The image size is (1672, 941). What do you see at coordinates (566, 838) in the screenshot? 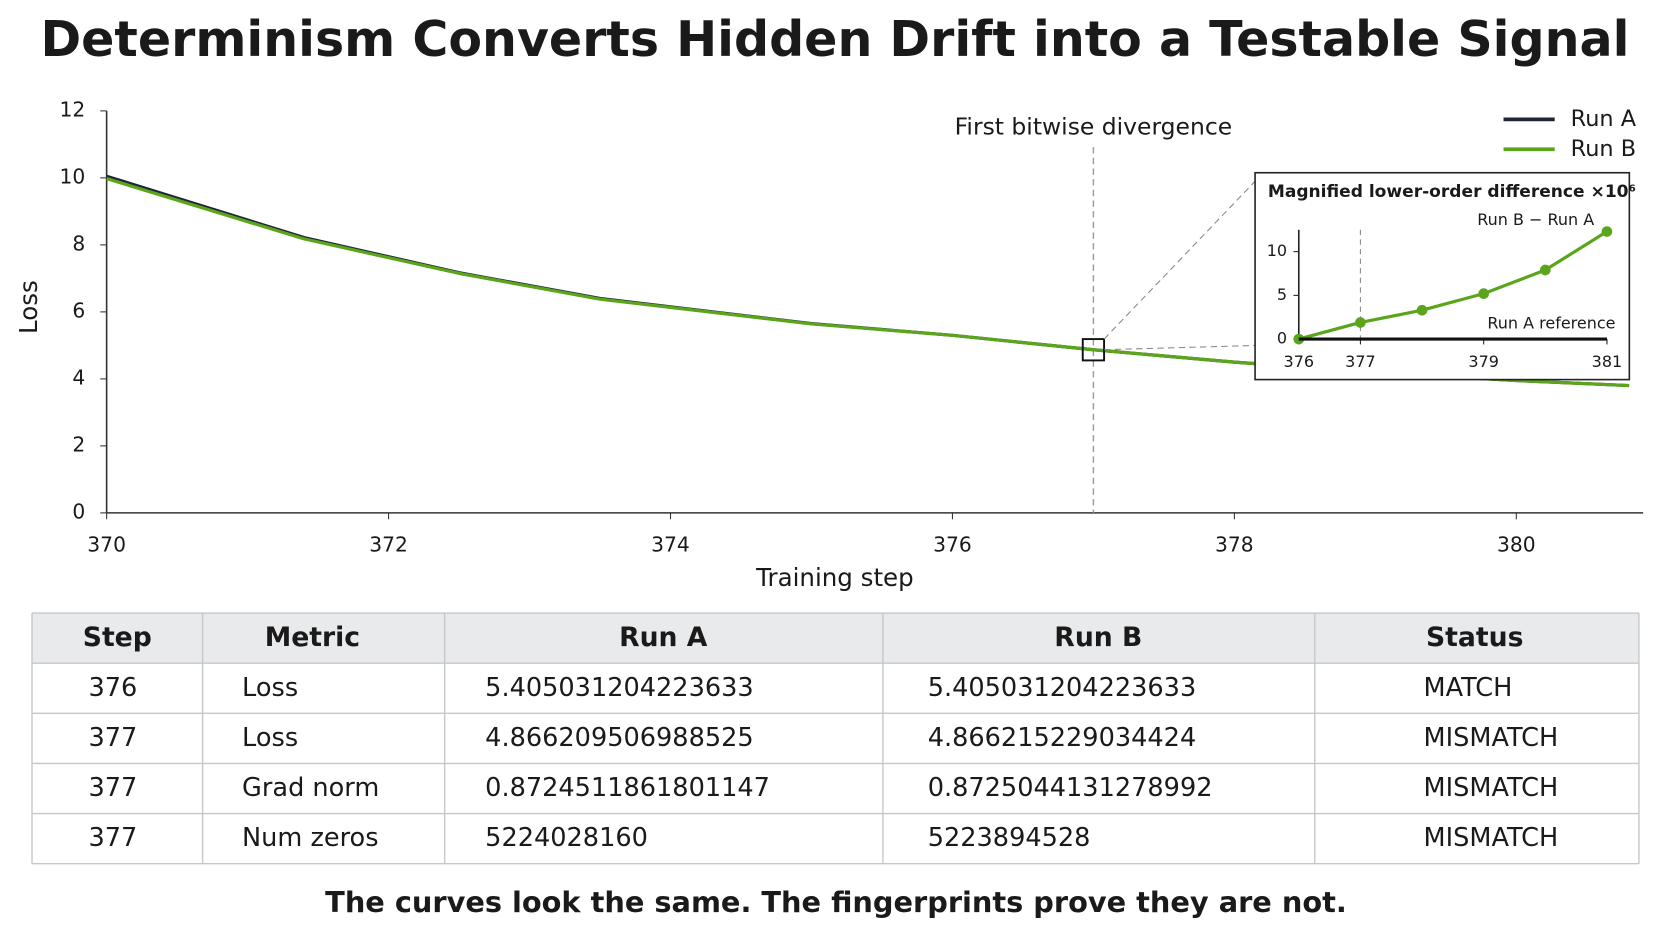
I see `table-cell: 5224028160` at bounding box center [566, 838].